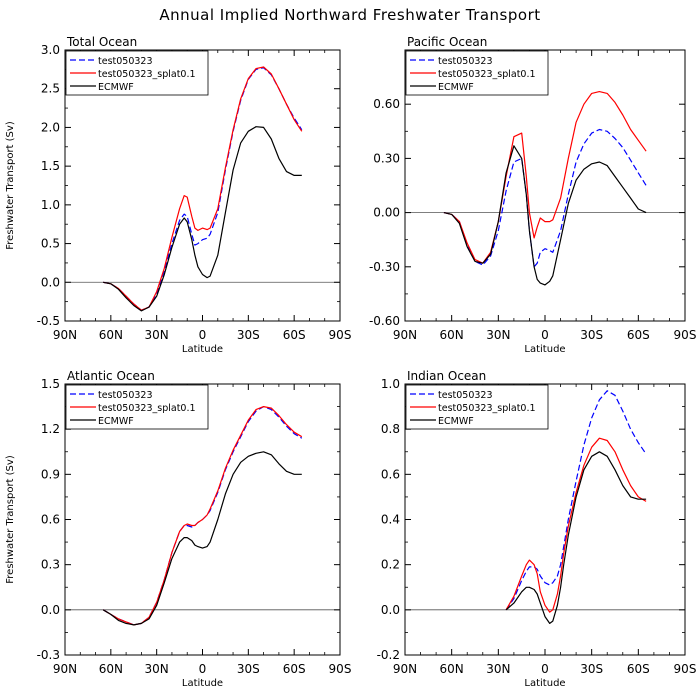 This screenshot has width=700, height=700. What do you see at coordinates (50, 50) in the screenshot?
I see `y-tick-label: 3.0` at bounding box center [50, 50].